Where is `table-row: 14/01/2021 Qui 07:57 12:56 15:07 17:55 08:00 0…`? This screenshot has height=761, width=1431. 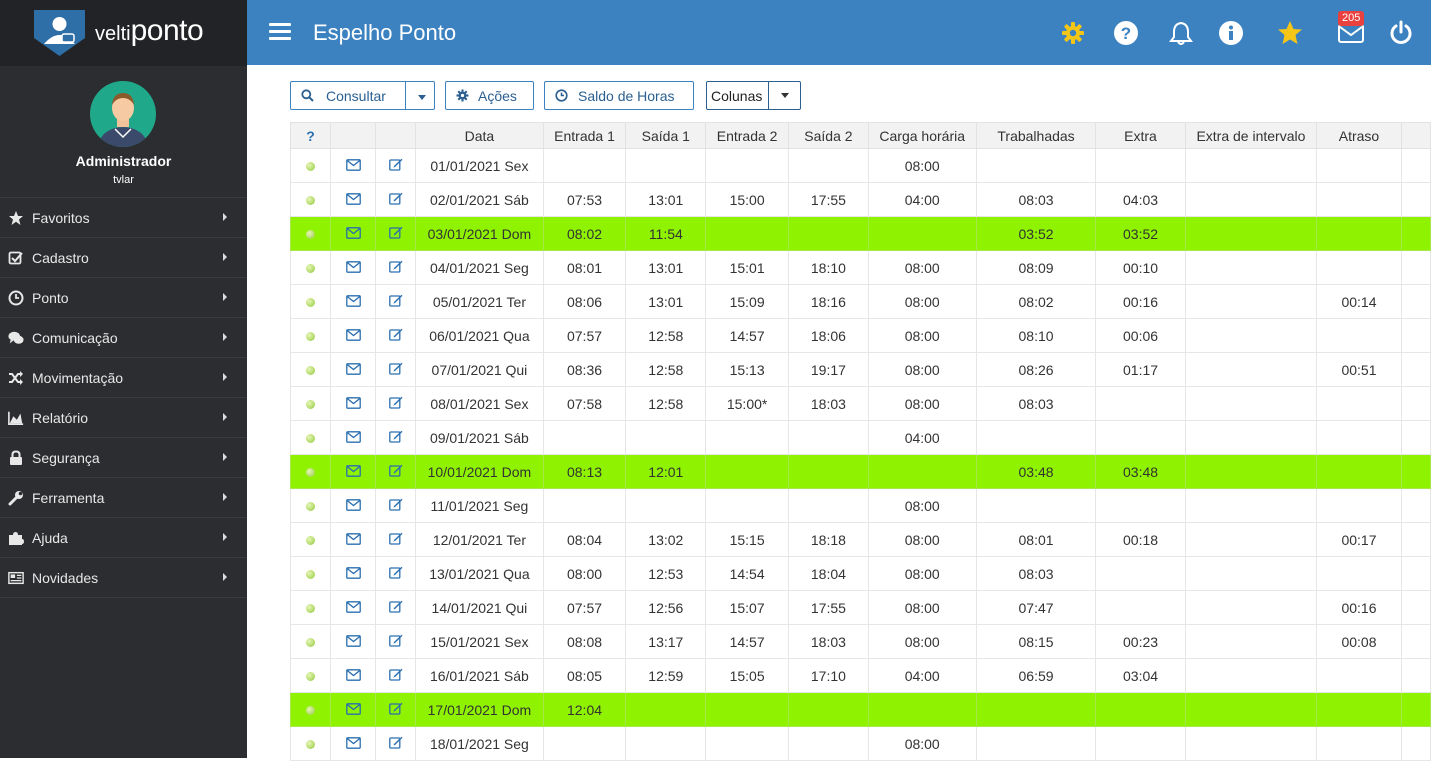 table-row: 14/01/2021 Qui 07:57 12:56 15:07 17:55 08:00 0… is located at coordinates (860, 607).